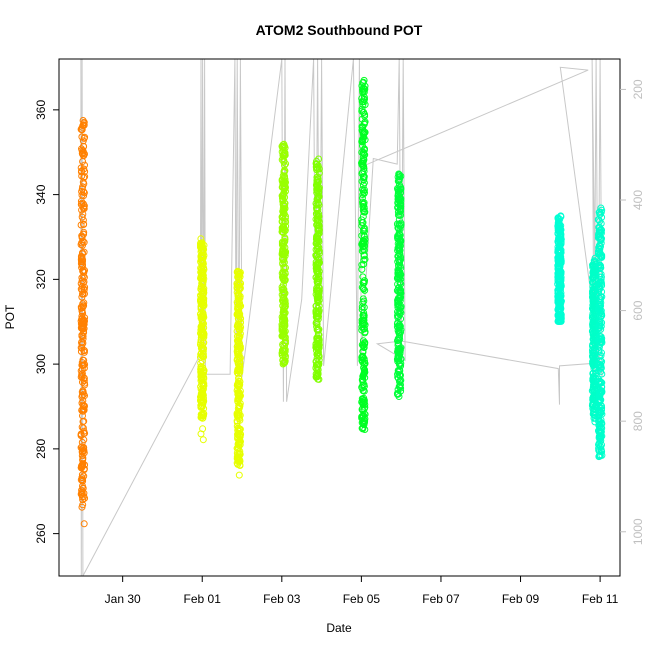  I want to click on y2-tick-label: 600, so click(638, 310).